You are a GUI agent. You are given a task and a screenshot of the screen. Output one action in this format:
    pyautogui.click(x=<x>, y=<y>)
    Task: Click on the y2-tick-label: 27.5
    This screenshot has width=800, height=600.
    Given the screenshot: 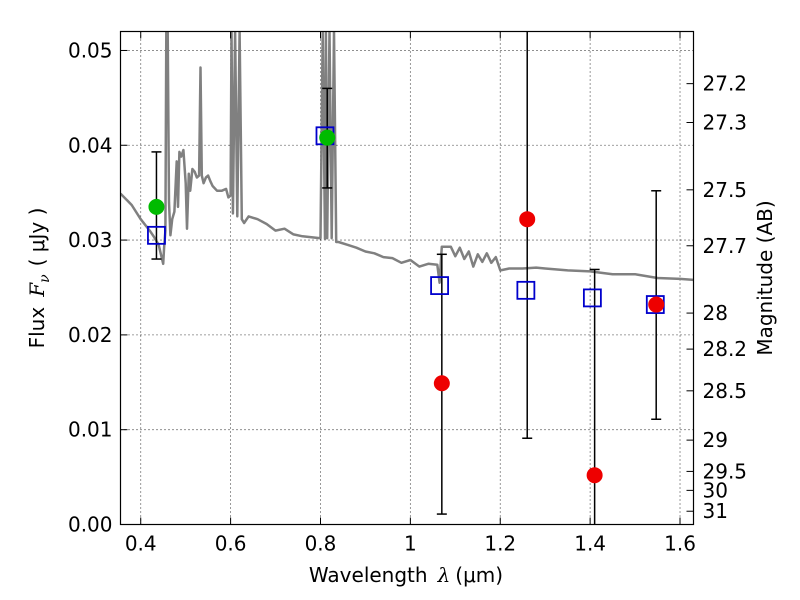 What is the action you would take?
    pyautogui.click(x=725, y=190)
    